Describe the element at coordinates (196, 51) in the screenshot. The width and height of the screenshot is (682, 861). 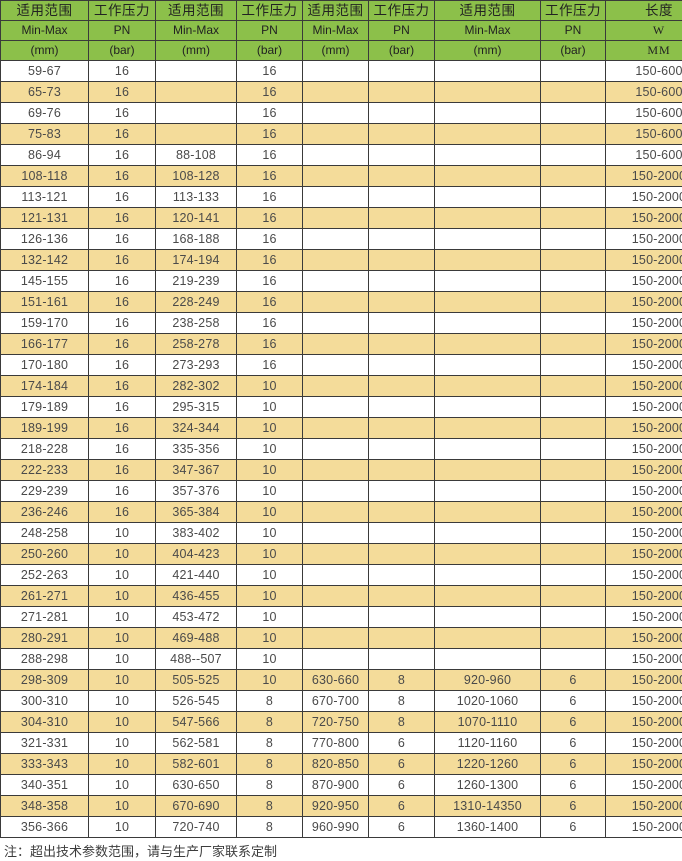
I see `col-range2-unit: (mm)` at that location.